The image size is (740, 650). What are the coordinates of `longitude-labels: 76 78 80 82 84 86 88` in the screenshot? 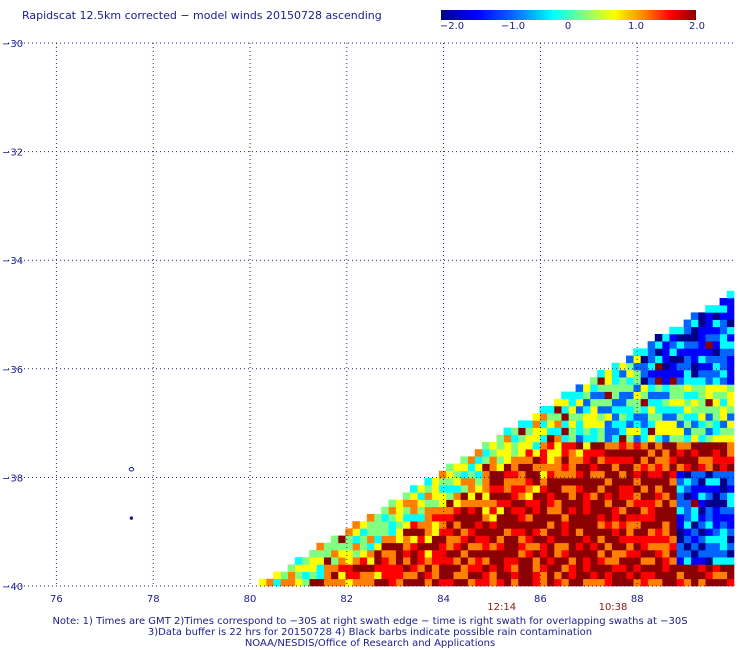 It's located at (347, 599).